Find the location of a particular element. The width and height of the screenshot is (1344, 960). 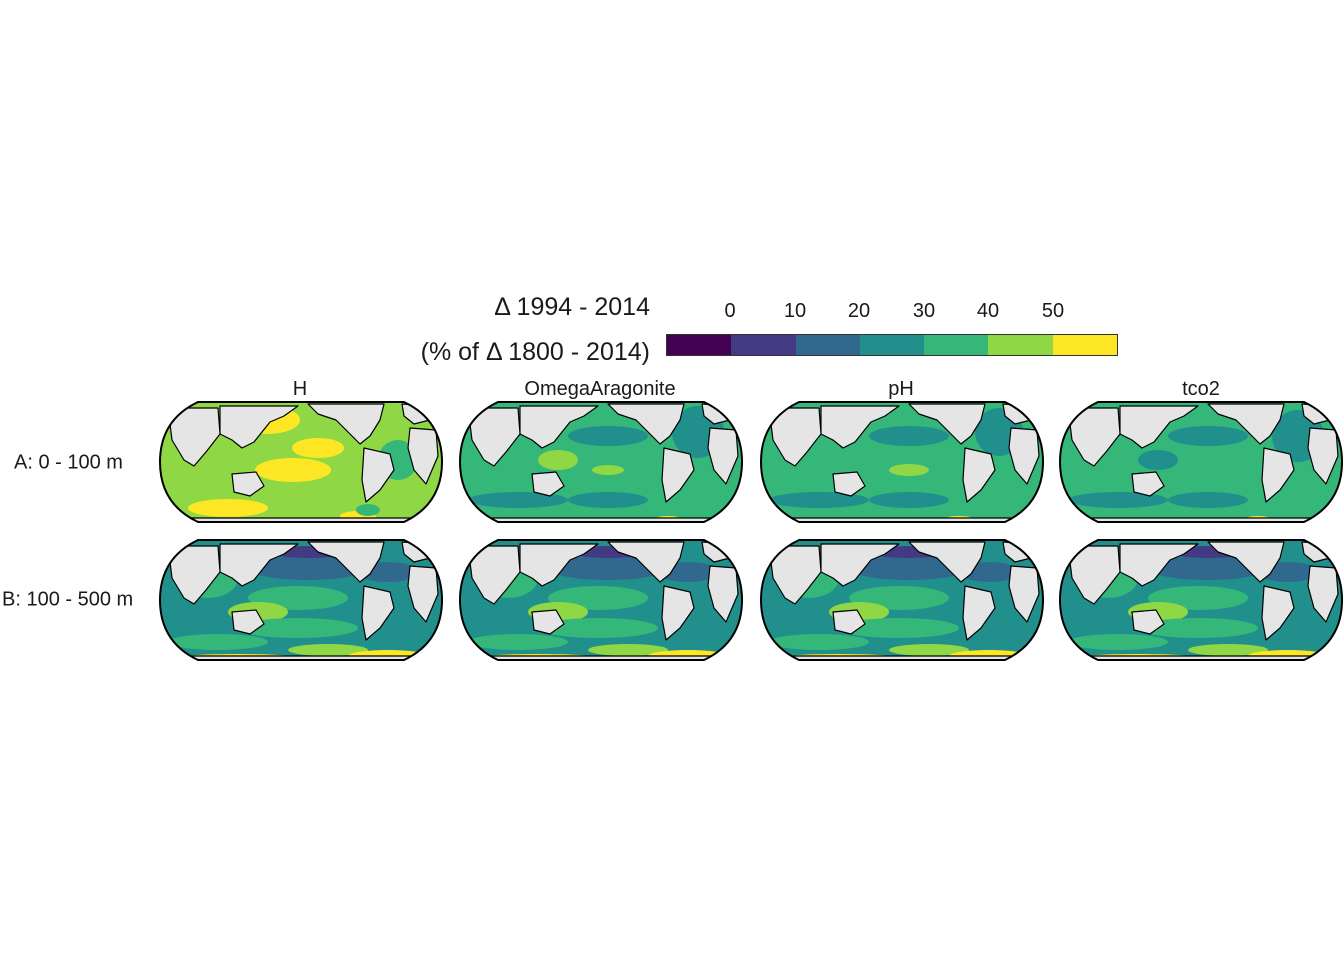

colorbar-tick-label: 50 is located at coordinates (1053, 311).